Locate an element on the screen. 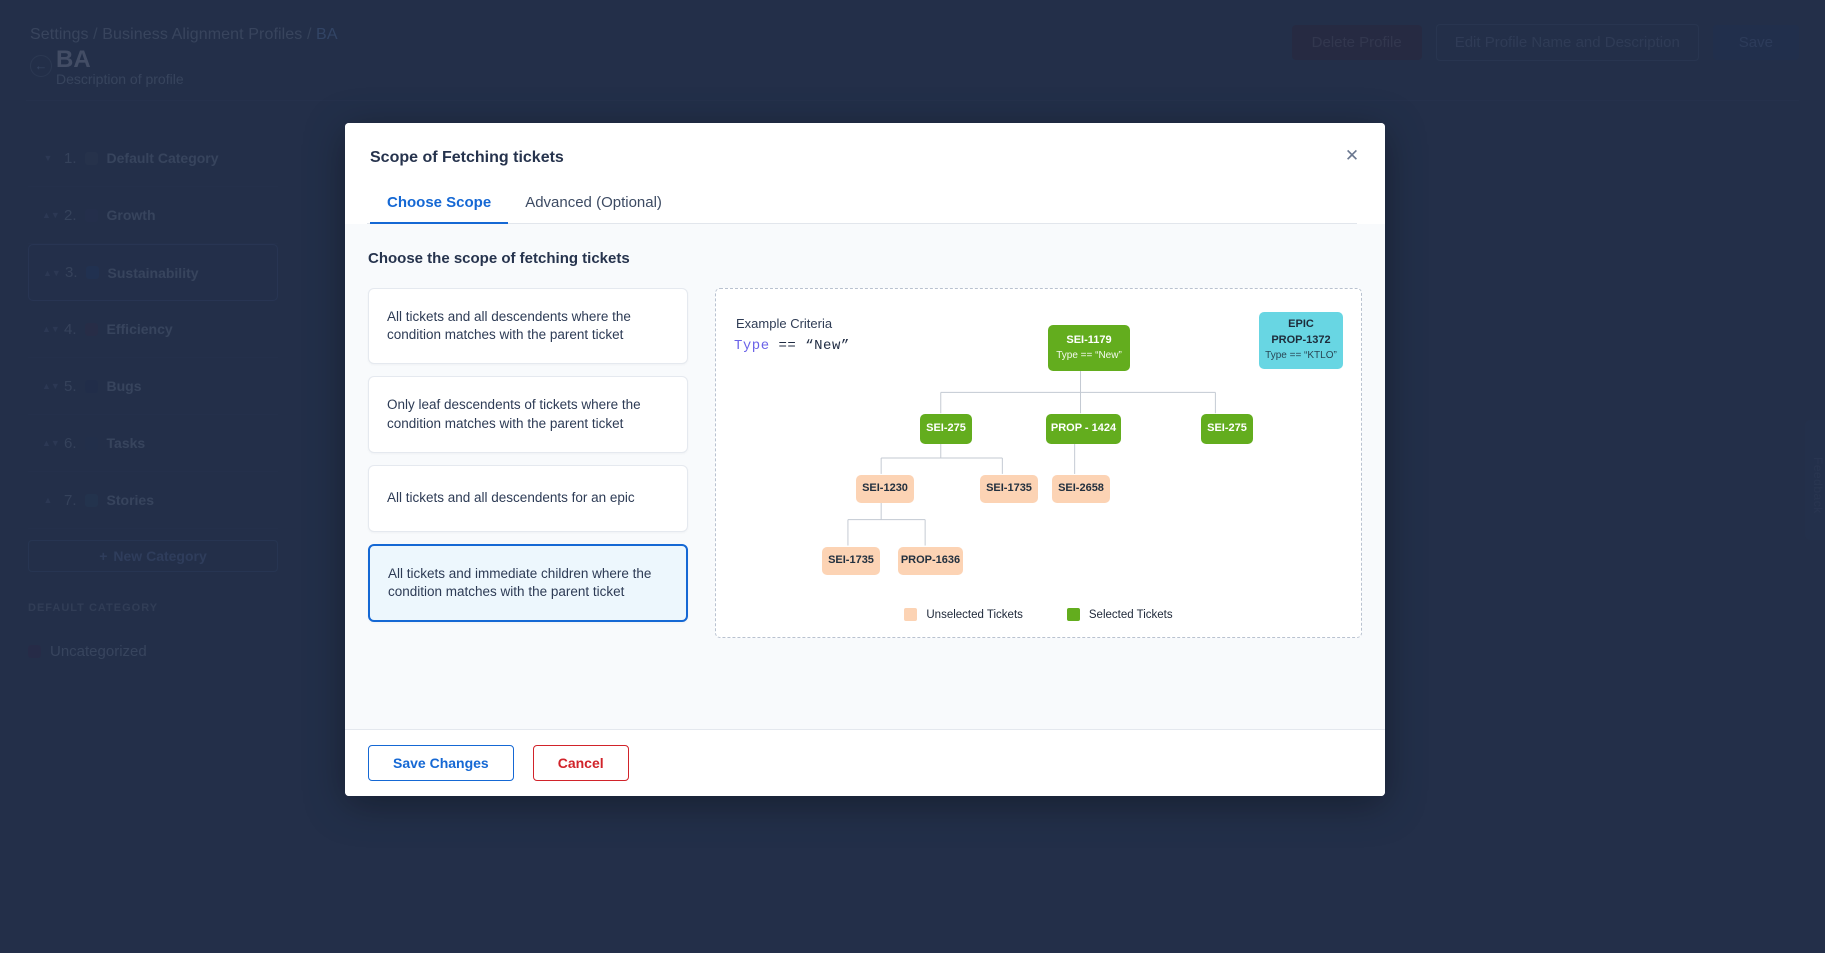 This screenshot has height=953, width=1825. new-category-button: + New Category is located at coordinates (153, 556).